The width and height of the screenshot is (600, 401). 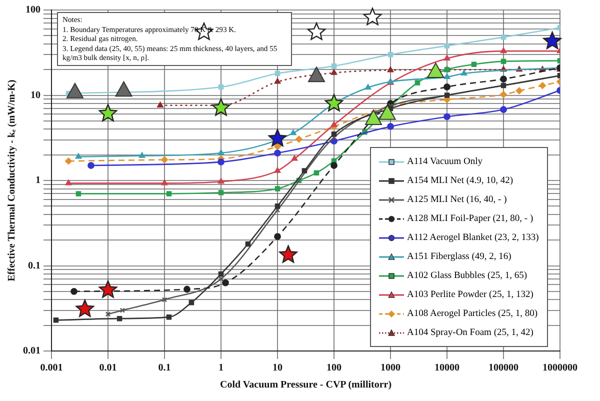 I want to click on legend-label: A114 Vacuum Only, so click(x=444, y=161).